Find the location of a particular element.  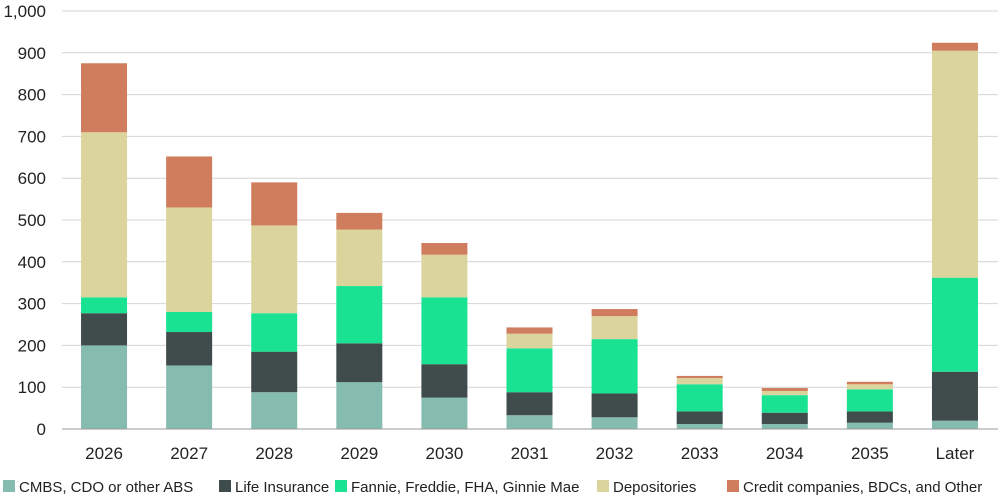

y-tick-label: 500 is located at coordinates (32, 220).